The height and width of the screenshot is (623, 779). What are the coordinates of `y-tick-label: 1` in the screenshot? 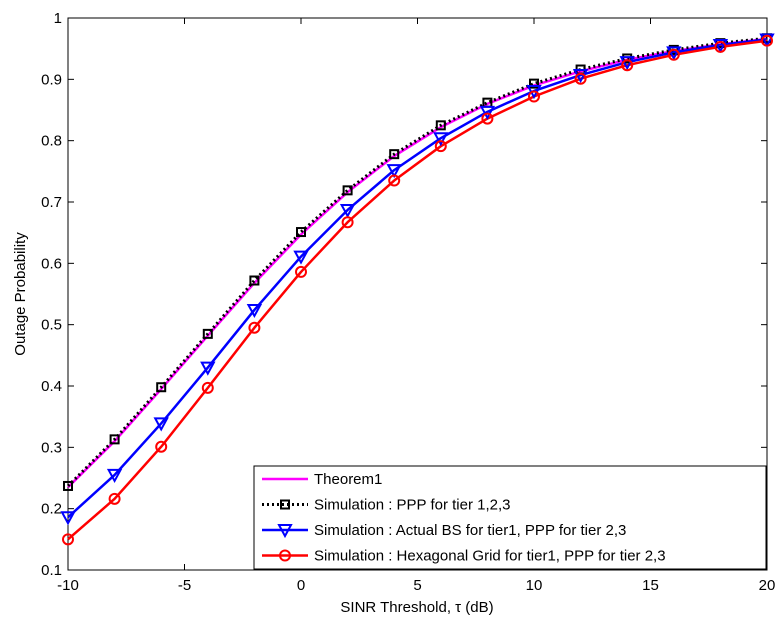 It's located at (58, 18).